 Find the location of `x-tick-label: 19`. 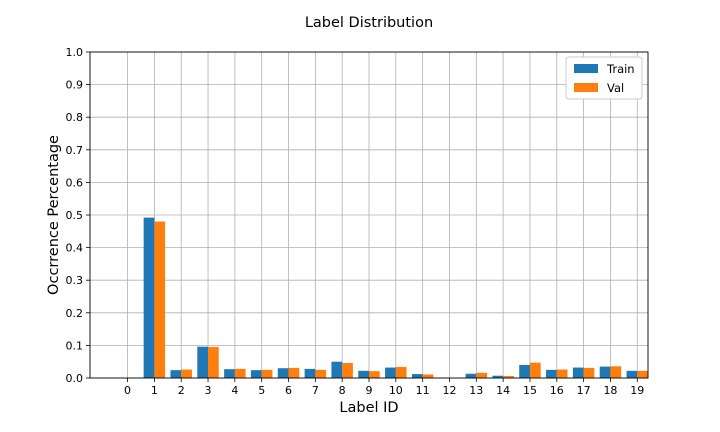

x-tick-label: 19 is located at coordinates (637, 390).